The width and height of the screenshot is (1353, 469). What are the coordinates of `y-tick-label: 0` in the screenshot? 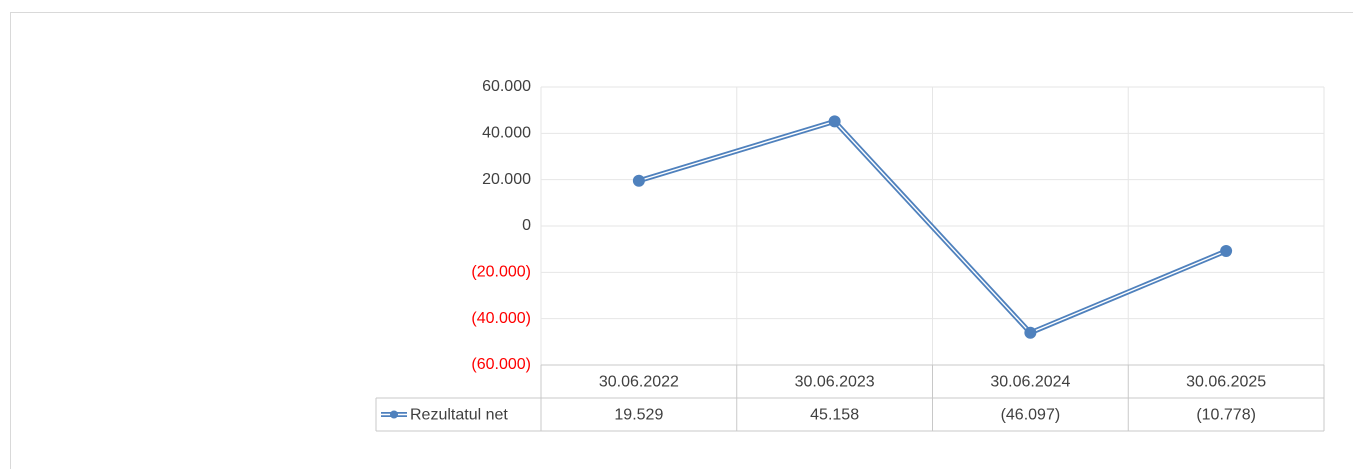 It's located at (526, 225).